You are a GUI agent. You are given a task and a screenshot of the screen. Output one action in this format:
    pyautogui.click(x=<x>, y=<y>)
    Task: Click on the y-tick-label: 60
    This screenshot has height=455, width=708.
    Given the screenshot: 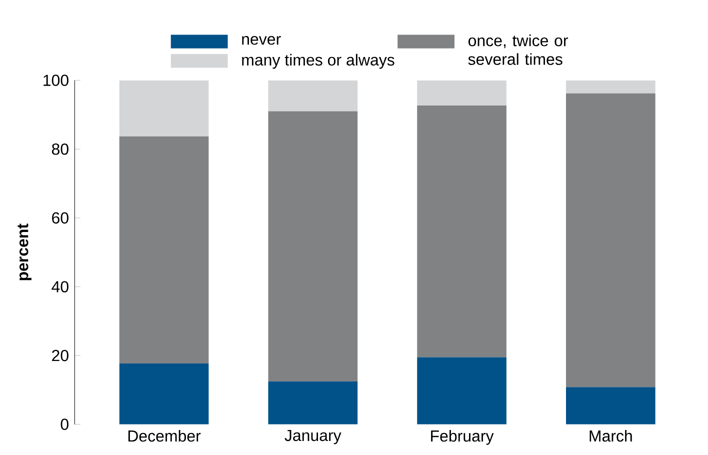 What is the action you would take?
    pyautogui.click(x=60, y=218)
    